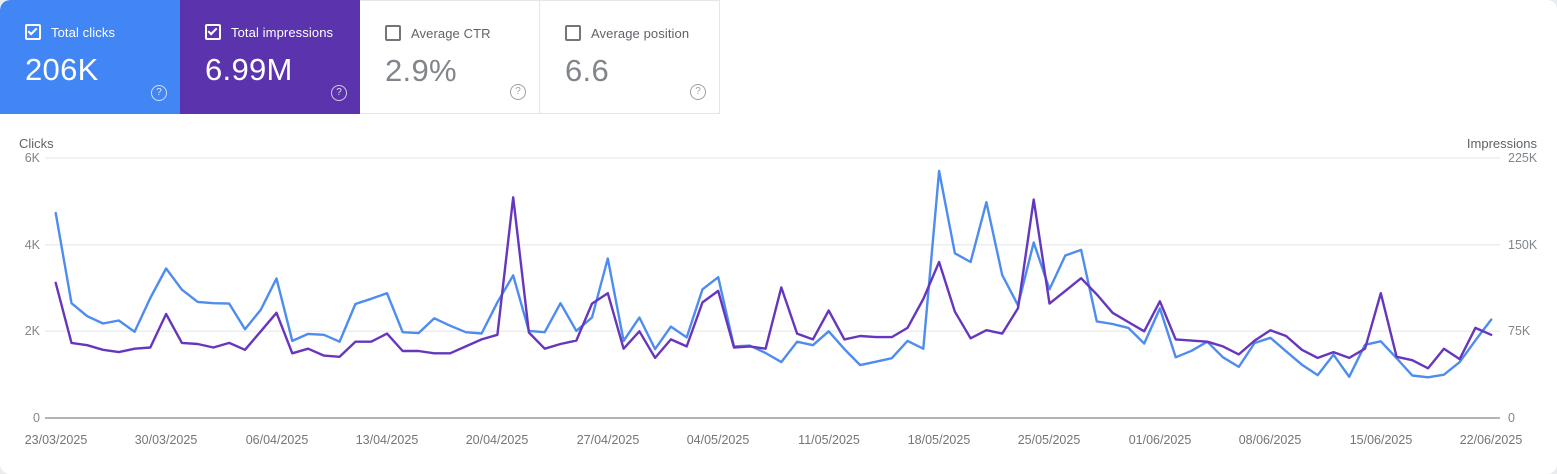 The height and width of the screenshot is (474, 1557). I want to click on left-ytick-4k: 4K, so click(32, 244).